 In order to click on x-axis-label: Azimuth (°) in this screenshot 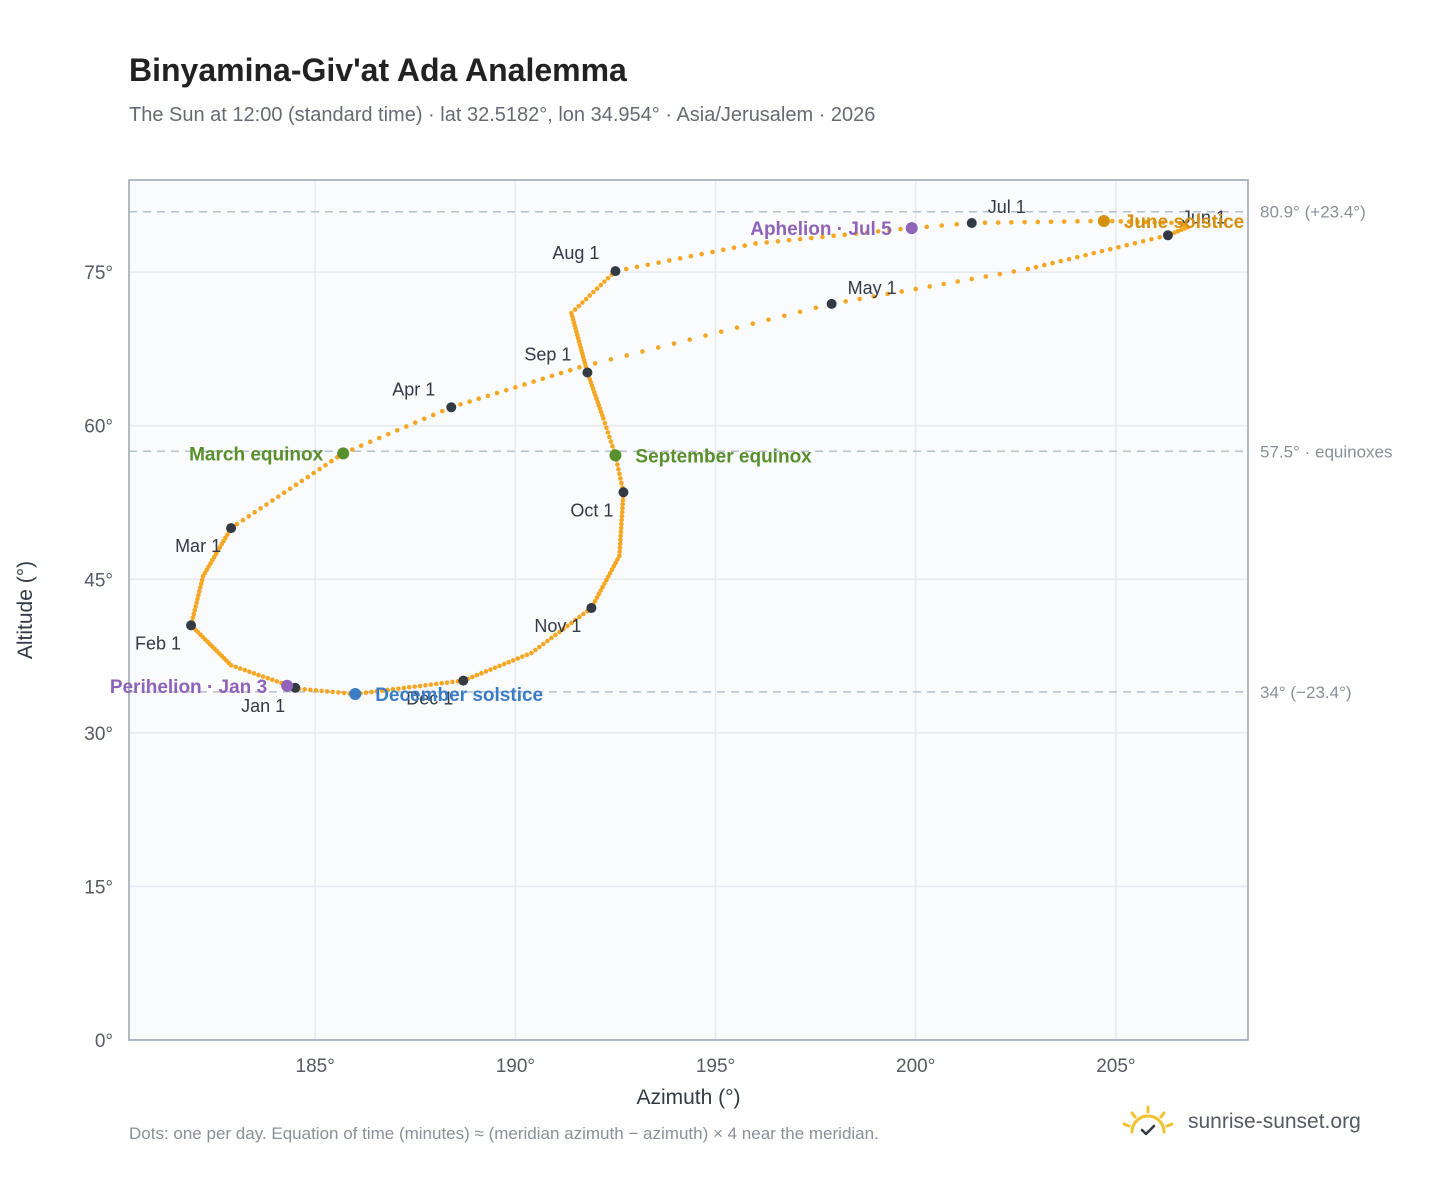, I will do `click(688, 1097)`.